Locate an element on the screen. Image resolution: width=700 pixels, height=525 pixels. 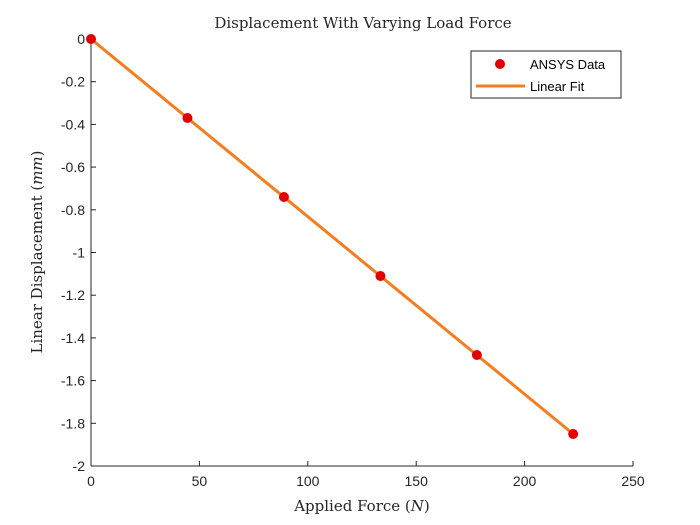
x-axis: 0 50 100 150 200 250 is located at coordinates (366, 475).